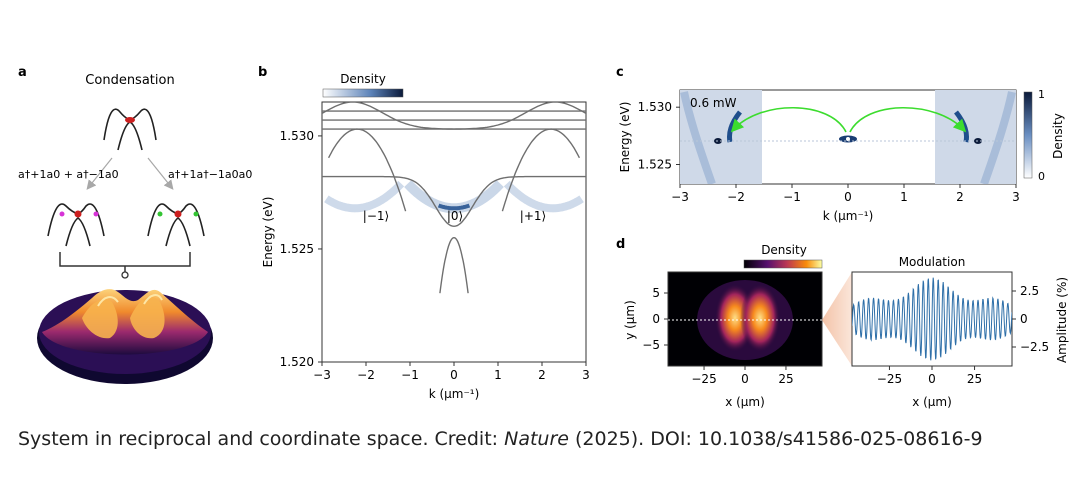  What do you see at coordinates (454, 375) in the screenshot?
I see `b-xtick-label: 0` at bounding box center [454, 375].